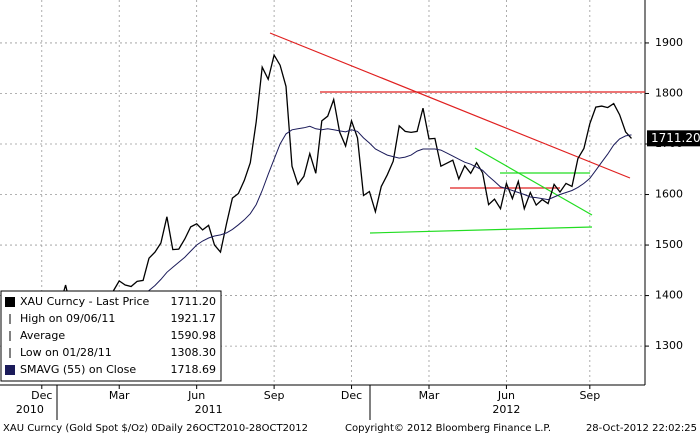 This screenshot has height=435, width=700. What do you see at coordinates (669, 42) in the screenshot?
I see `y-tick-label: 1900` at bounding box center [669, 42].